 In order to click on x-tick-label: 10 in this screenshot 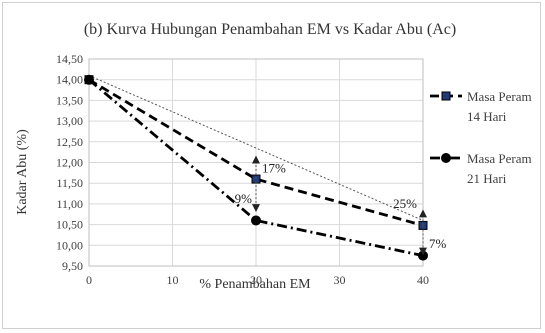, I will do `click(173, 280)`.